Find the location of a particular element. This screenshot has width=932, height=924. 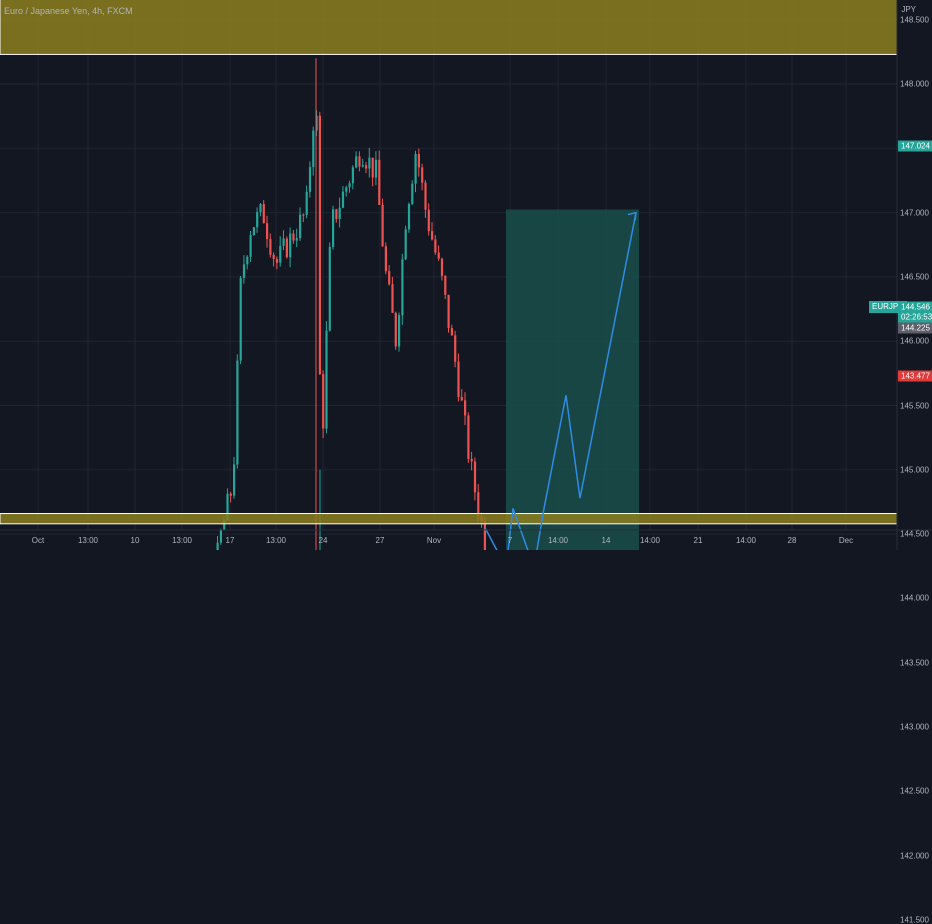

time-tick-label: Nov is located at coordinates (434, 540).